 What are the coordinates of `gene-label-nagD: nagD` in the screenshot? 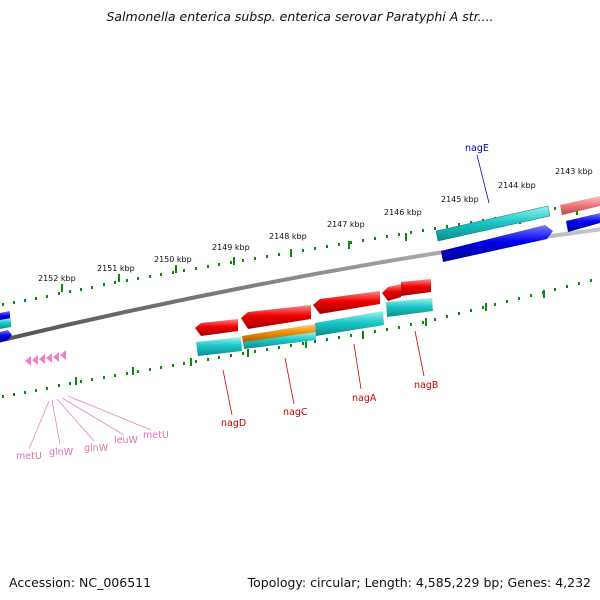 It's located at (233, 423).